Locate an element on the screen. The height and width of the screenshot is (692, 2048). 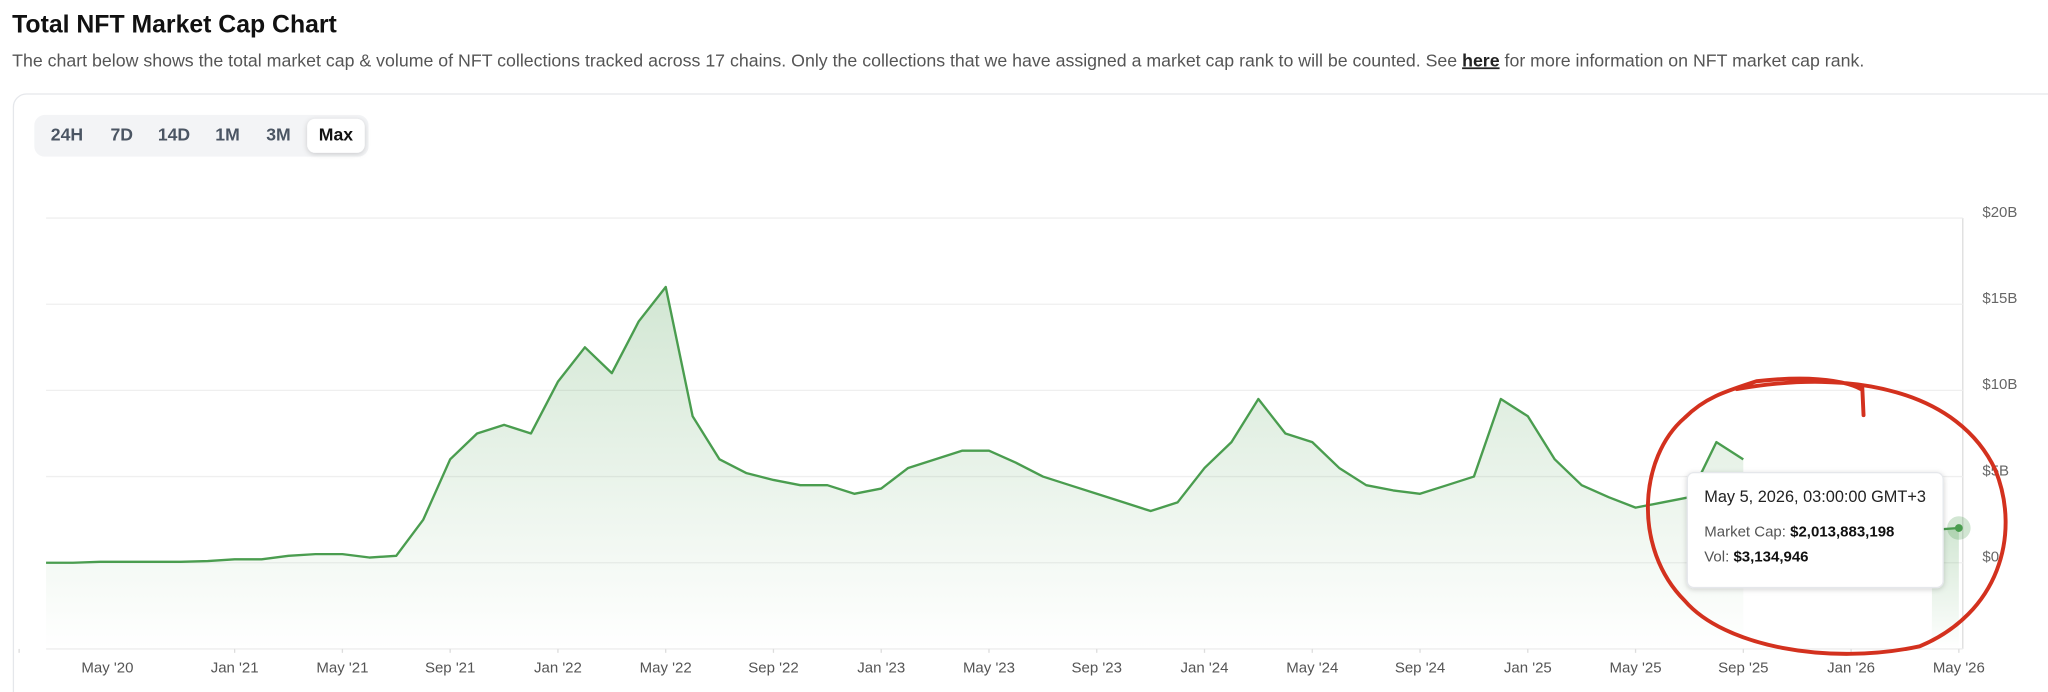
x-tick-label: May '26 is located at coordinates (1959, 667).